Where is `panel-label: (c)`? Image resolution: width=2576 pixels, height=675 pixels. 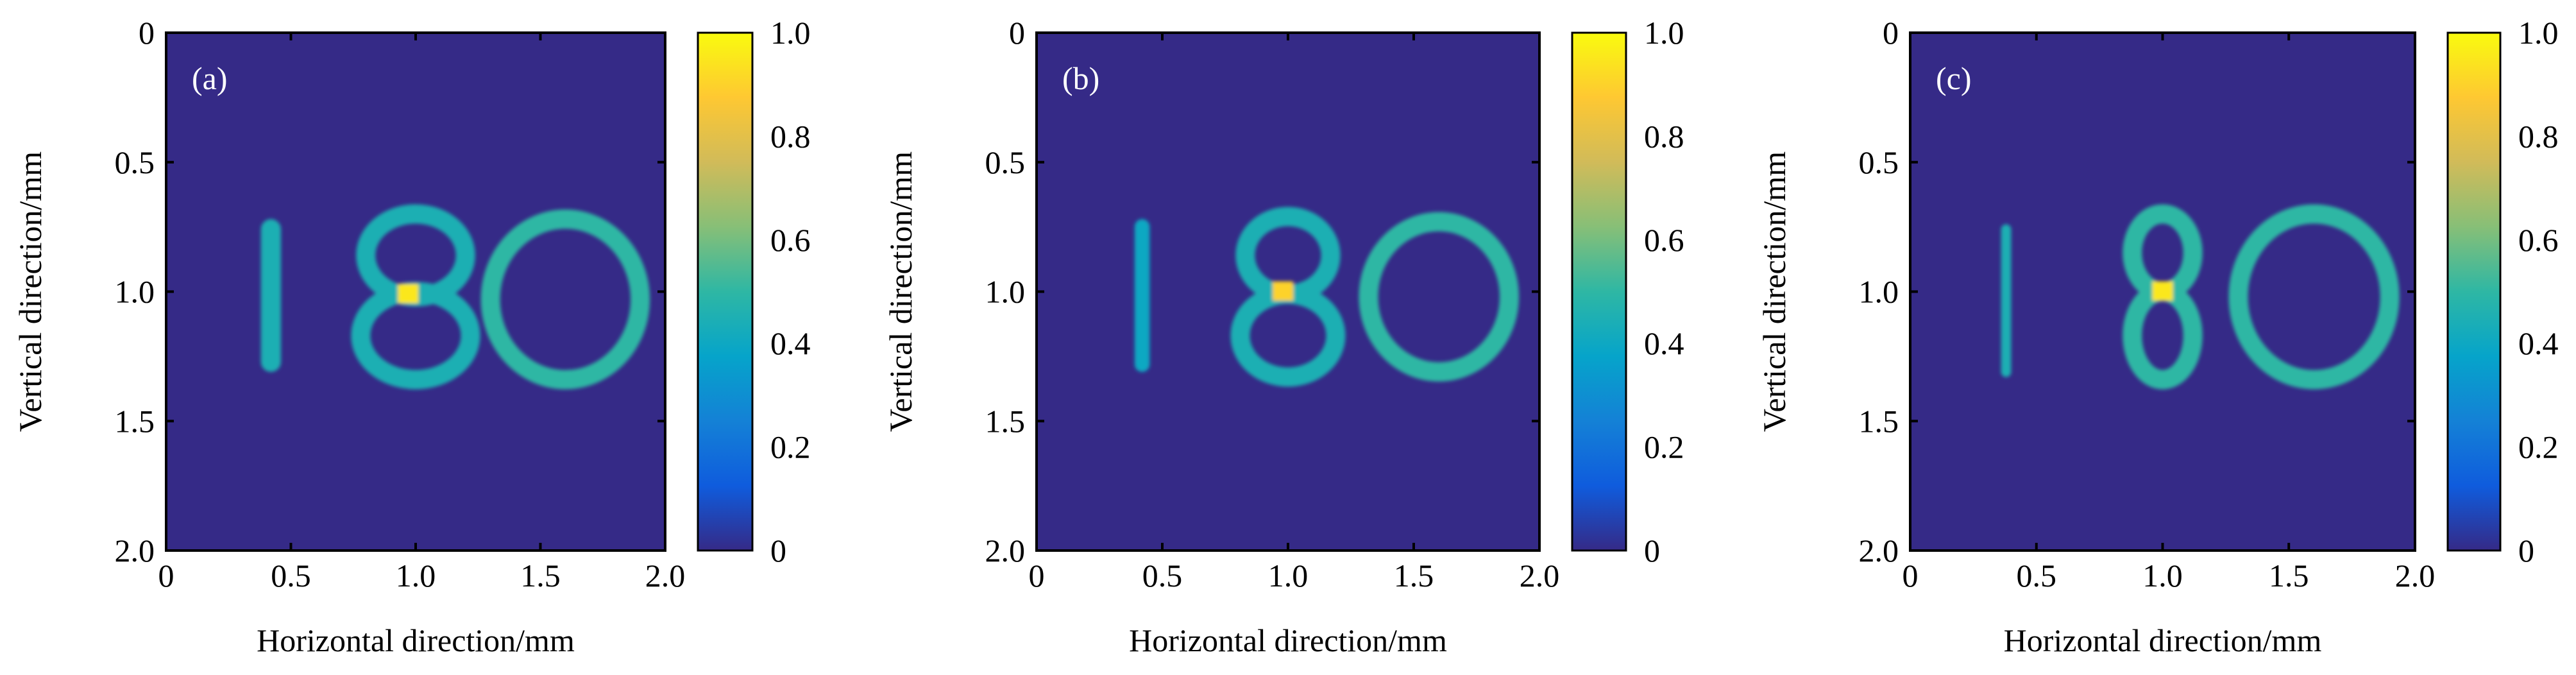
panel-label: (c) is located at coordinates (1954, 78).